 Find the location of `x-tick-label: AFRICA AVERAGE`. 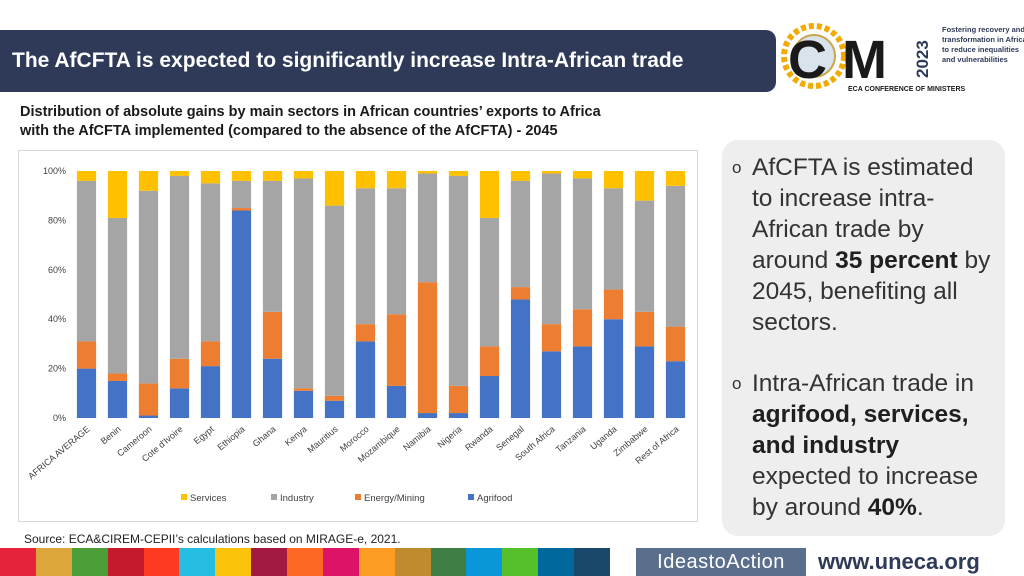

x-tick-label: AFRICA AVERAGE is located at coordinates (59, 452).